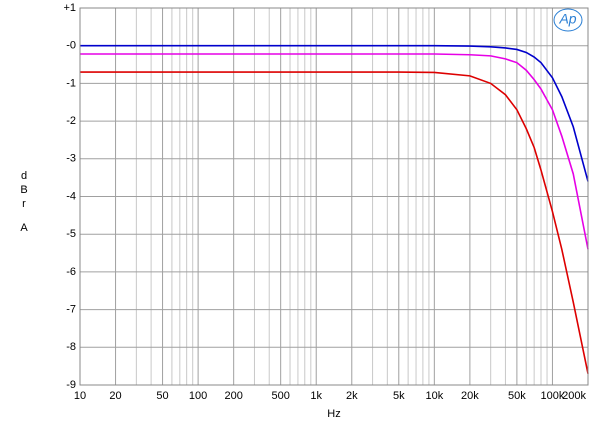 The width and height of the screenshot is (600, 434). I want to click on y-tick-label: -6, so click(71, 272).